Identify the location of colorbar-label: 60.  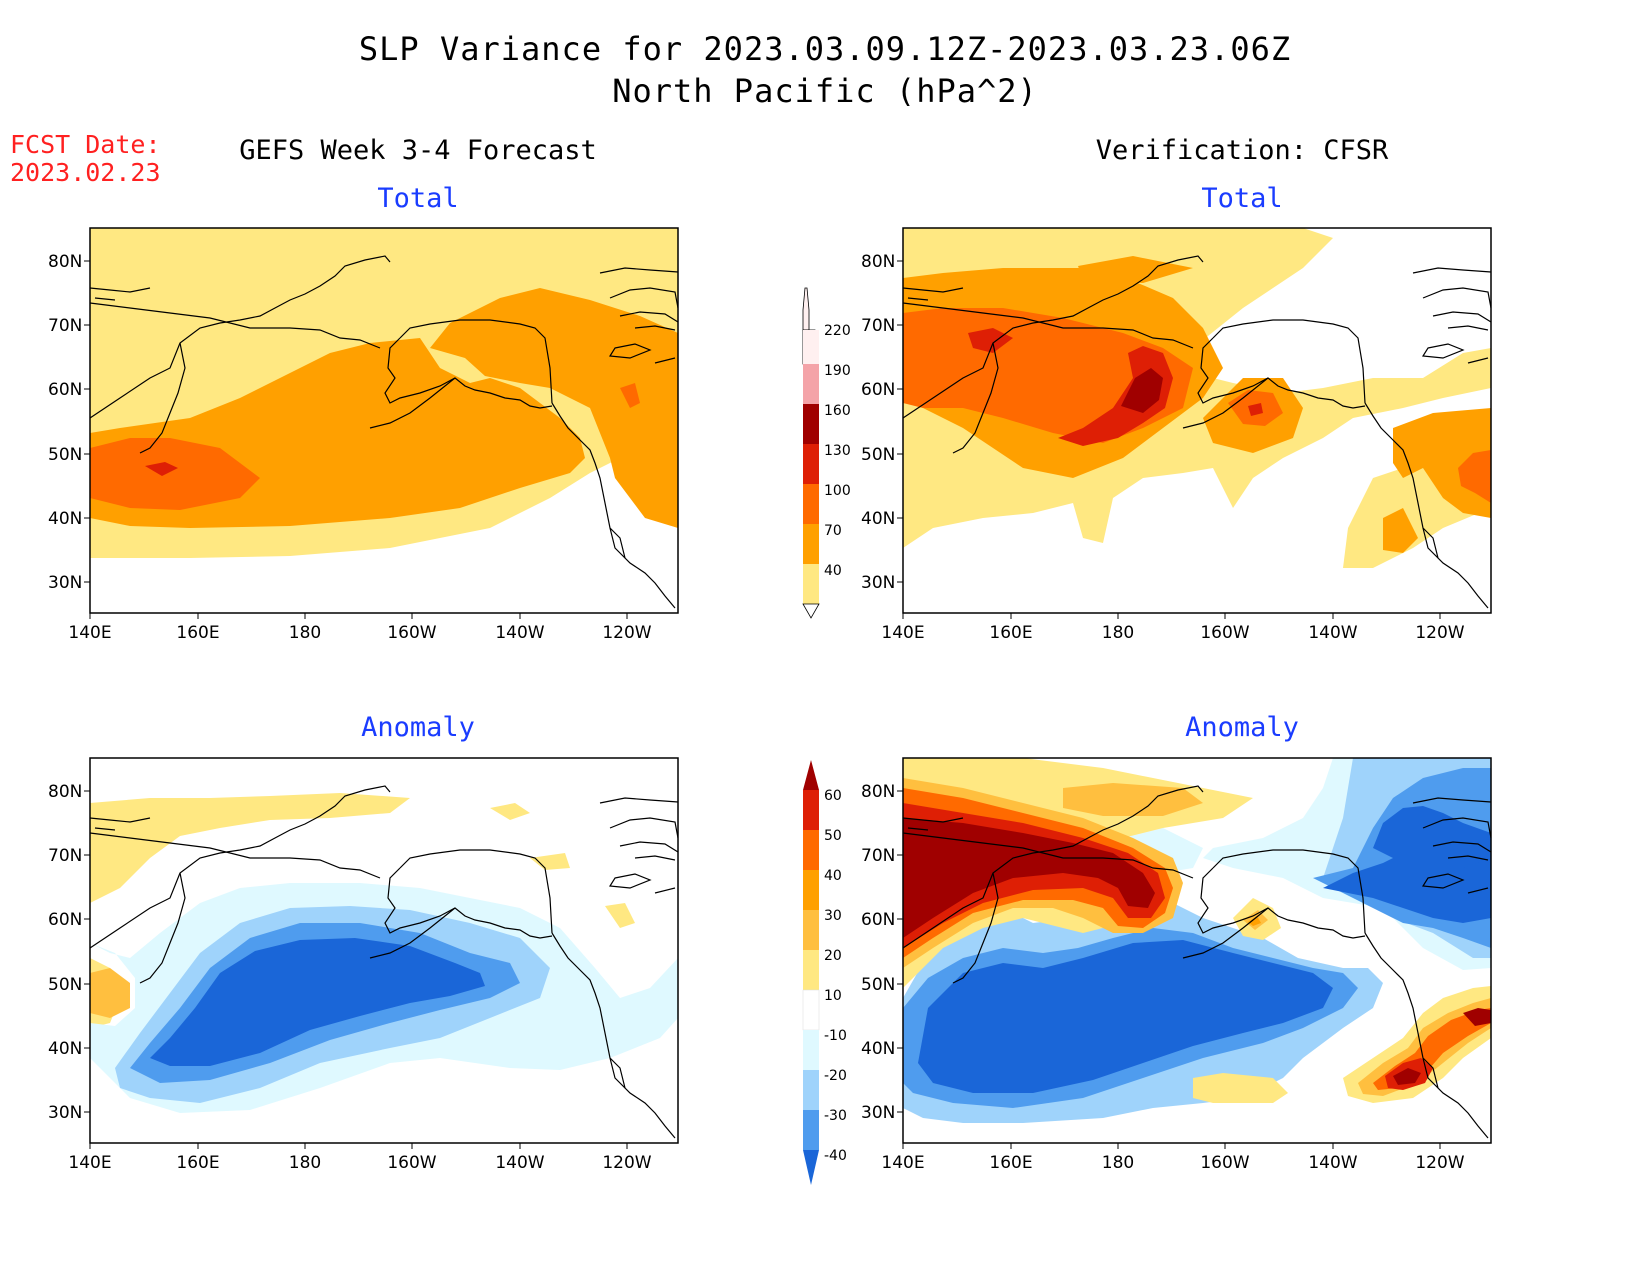
(833, 796).